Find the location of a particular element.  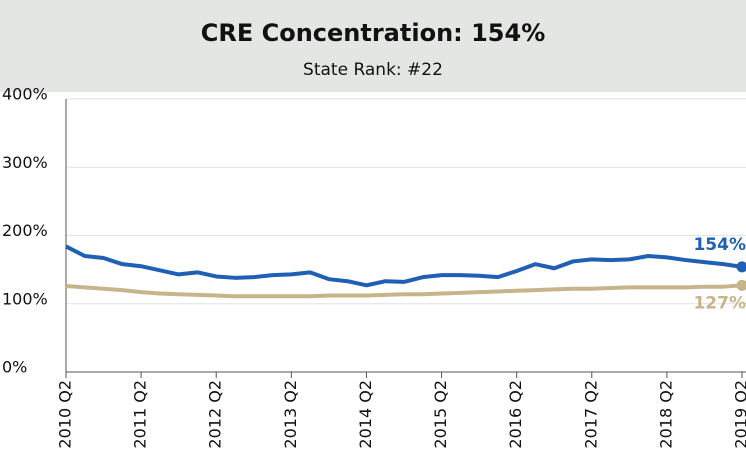

y-tick-label: 0% is located at coordinates (14, 367).